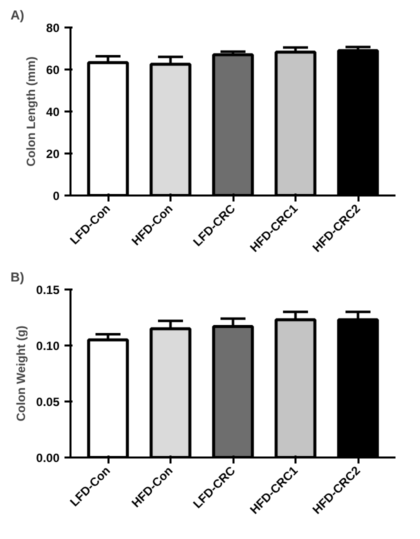  Describe the element at coordinates (48, 458) in the screenshot. I see `y-tick-label: 0.00` at that location.